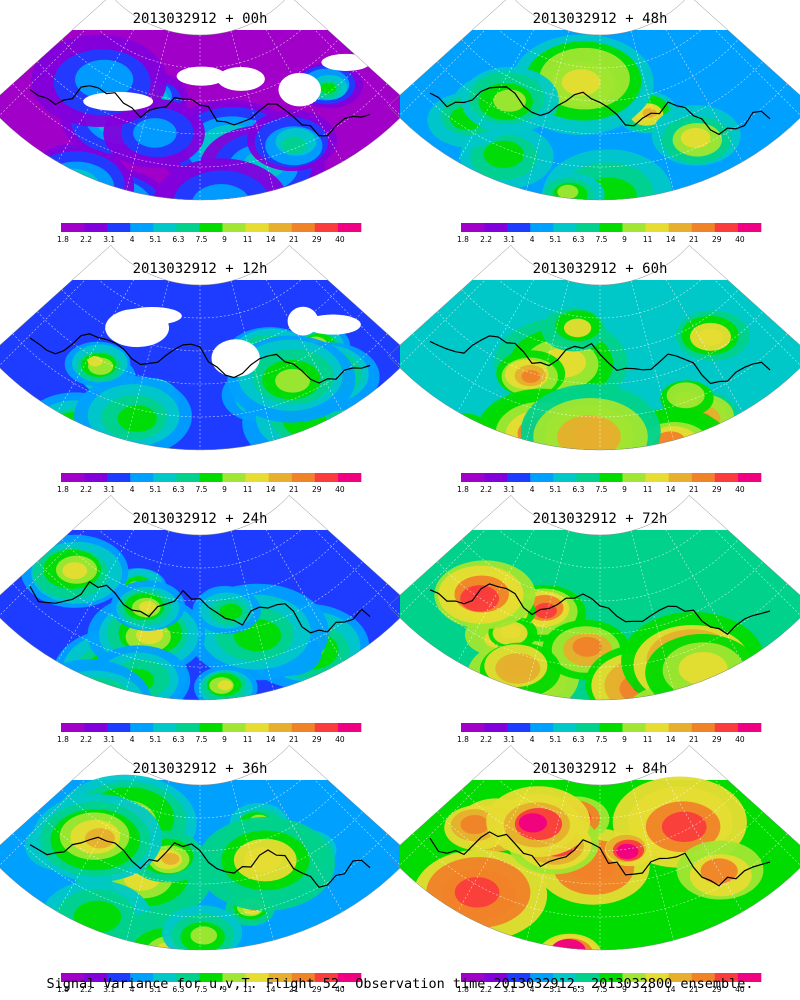 This screenshot has height=1000, width=800. Describe the element at coordinates (600, 19) in the screenshot. I see `panel-title: 2013032912 + 48h` at that location.